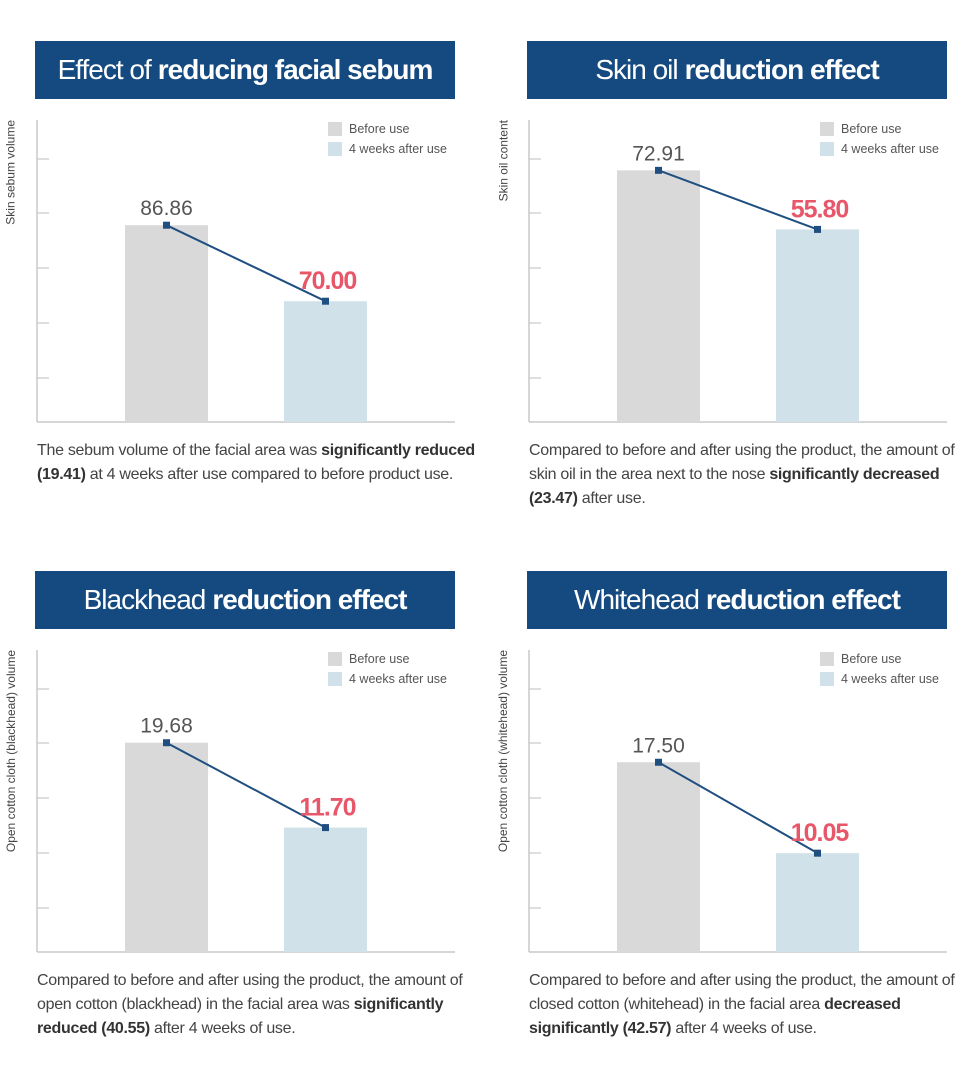 The height and width of the screenshot is (1090, 976). Describe the element at coordinates (658, 745) in the screenshot. I see `value-label-before: 17.50` at that location.